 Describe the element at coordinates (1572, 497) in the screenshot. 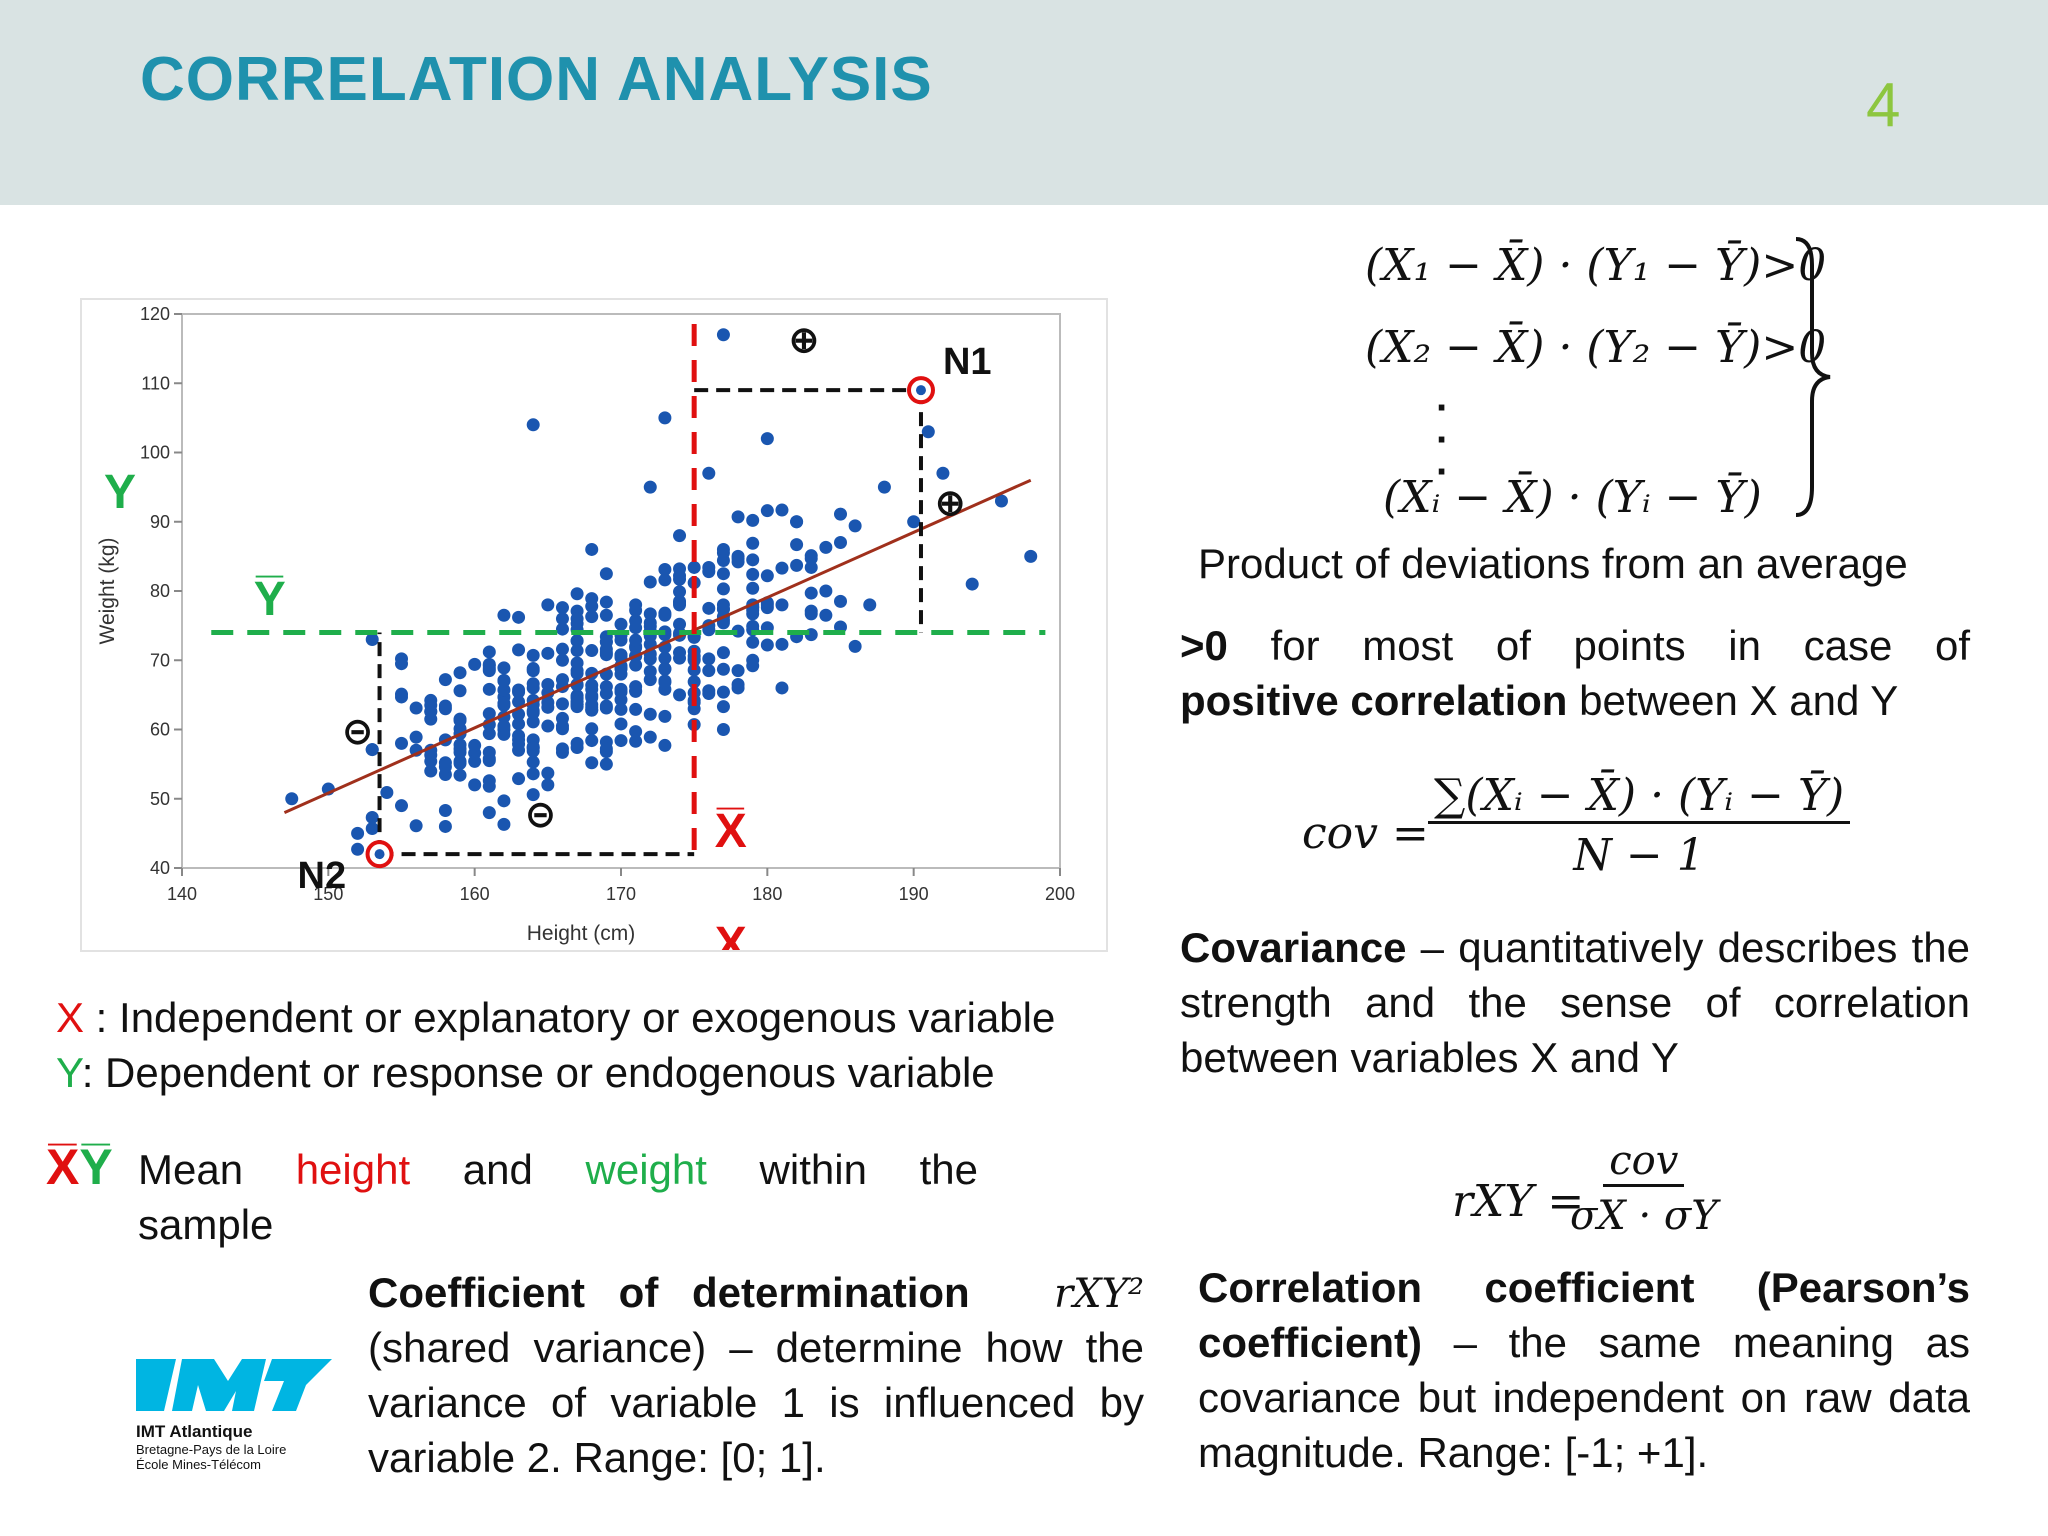

I see `deviation-product-i: (Xᵢ − X̄) · (Yᵢ − Ȳ)` at that location.